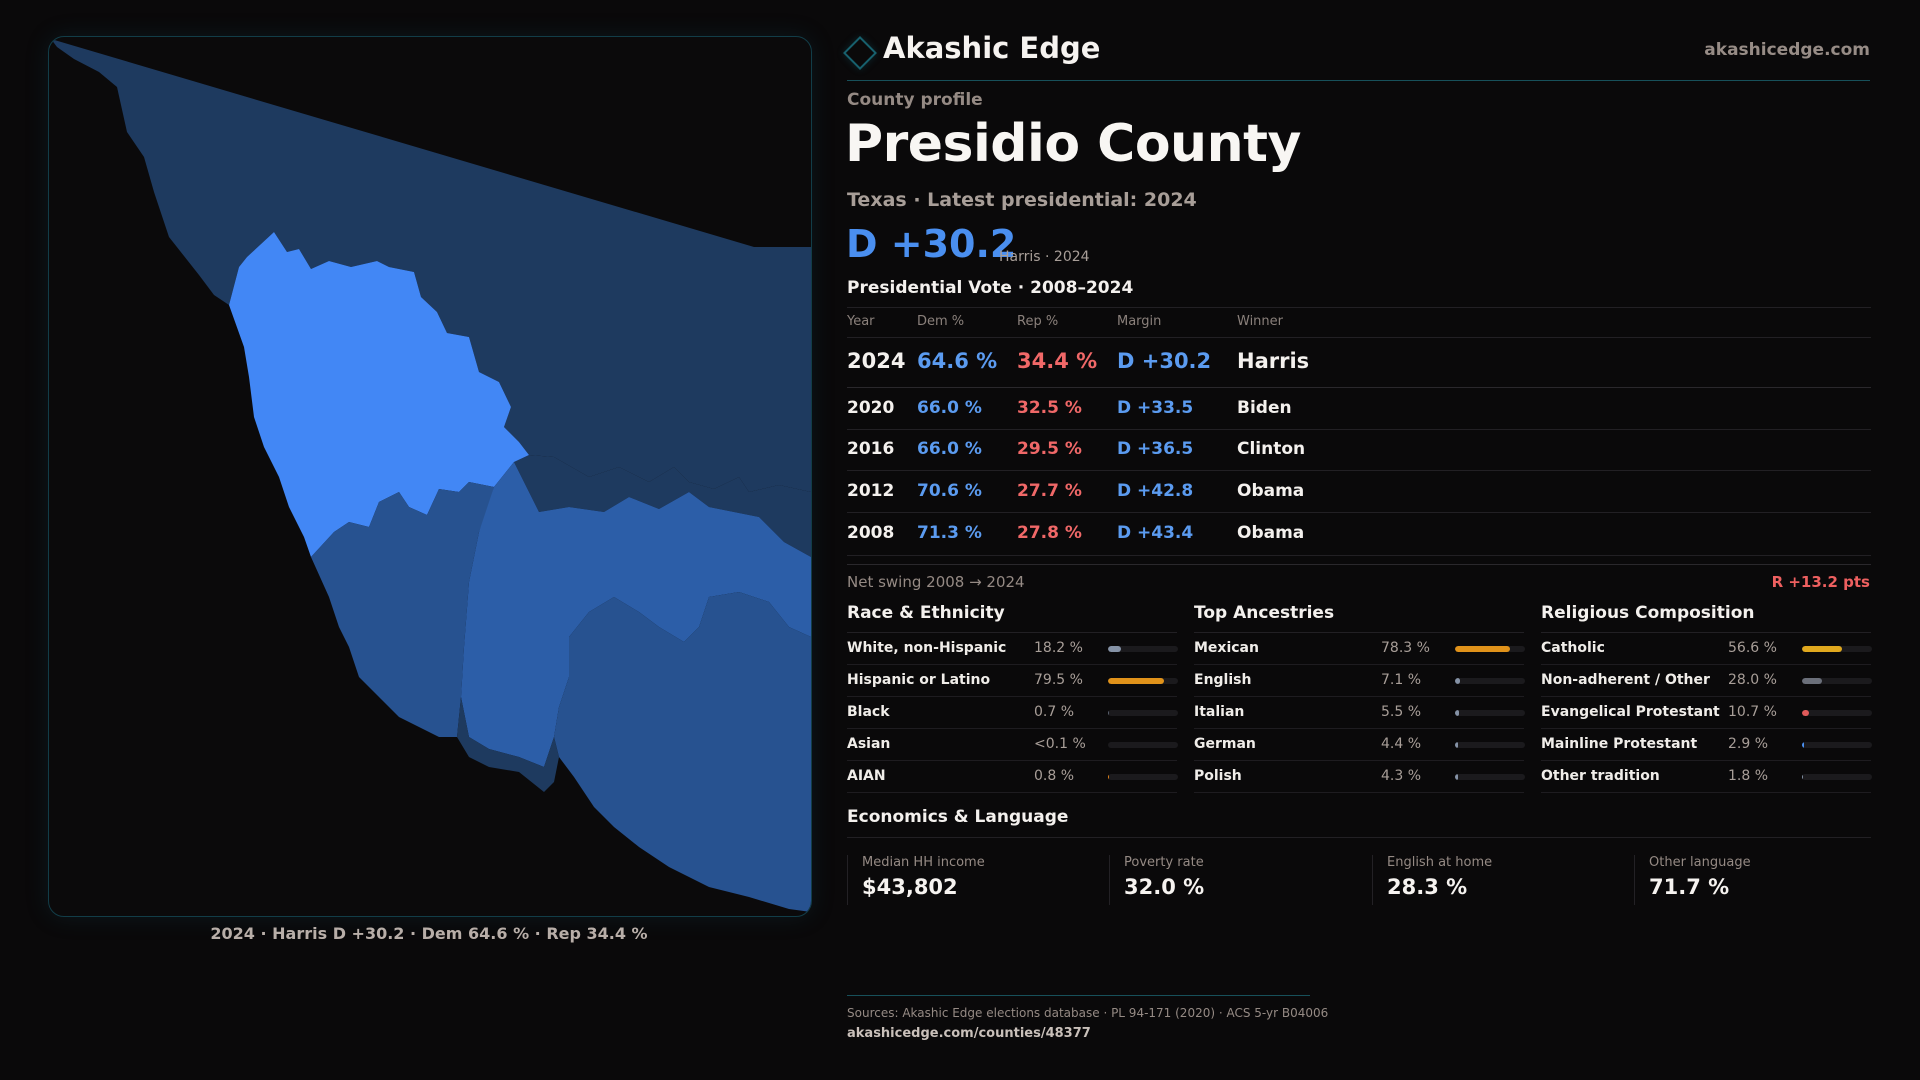  What do you see at coordinates (1359, 777) in the screenshot?
I see `list-item: Polish 4.3 %` at bounding box center [1359, 777].